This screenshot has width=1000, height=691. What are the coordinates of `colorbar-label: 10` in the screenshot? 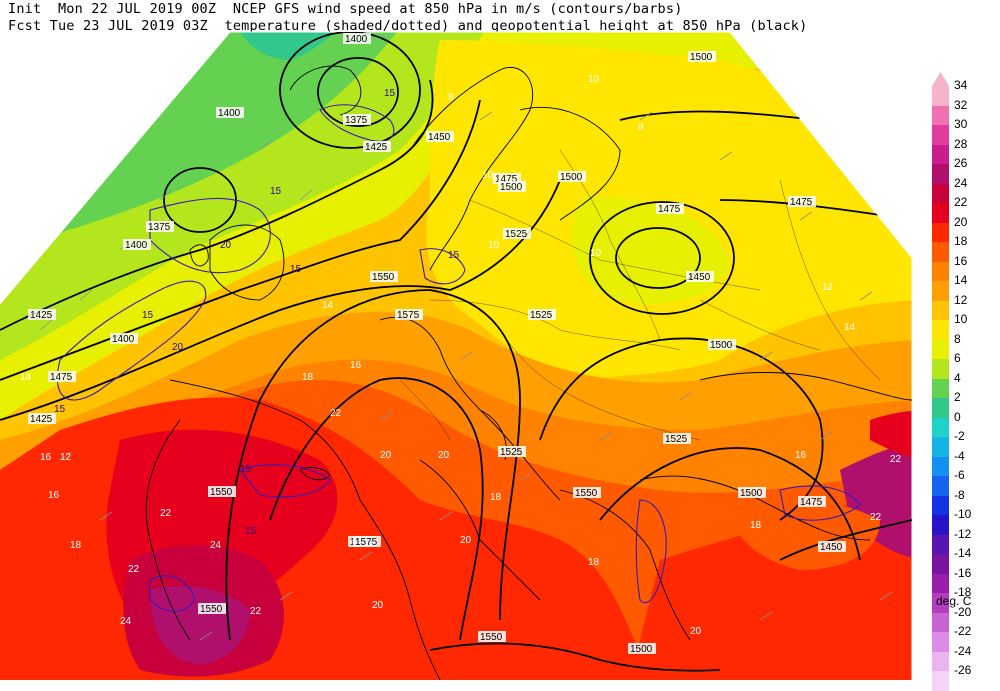 It's located at (961, 319).